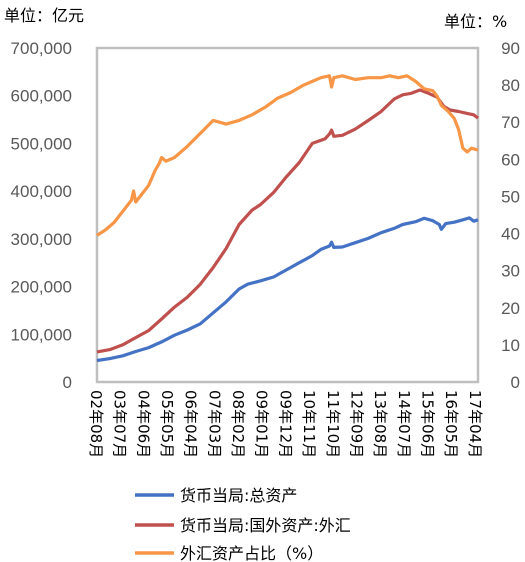  What do you see at coordinates (41, 191) in the screenshot?
I see `left-tick-label: 400,000` at bounding box center [41, 191].